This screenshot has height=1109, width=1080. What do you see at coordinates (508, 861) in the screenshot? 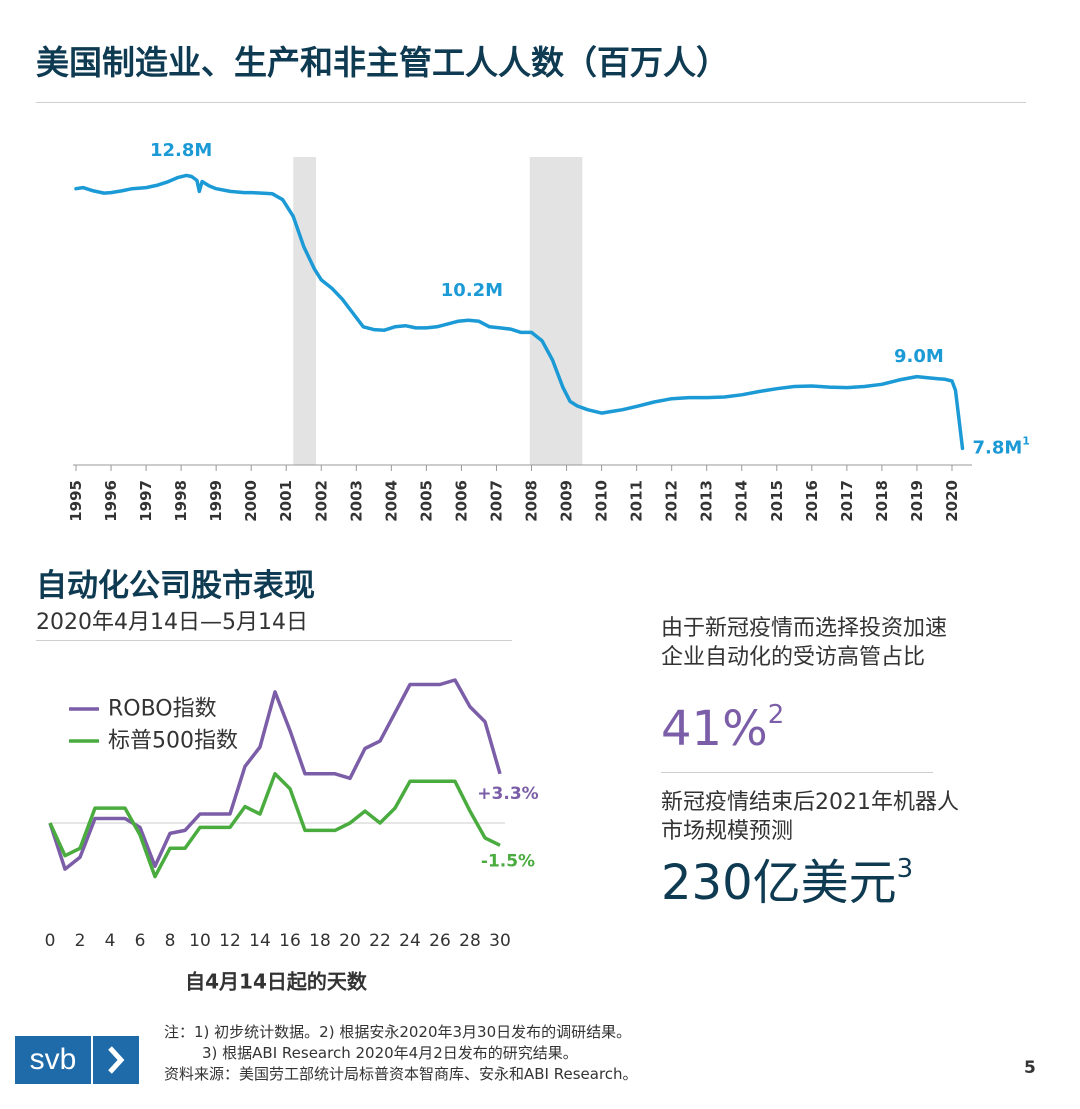
I see `end-label-sp500: -1.5%` at bounding box center [508, 861].